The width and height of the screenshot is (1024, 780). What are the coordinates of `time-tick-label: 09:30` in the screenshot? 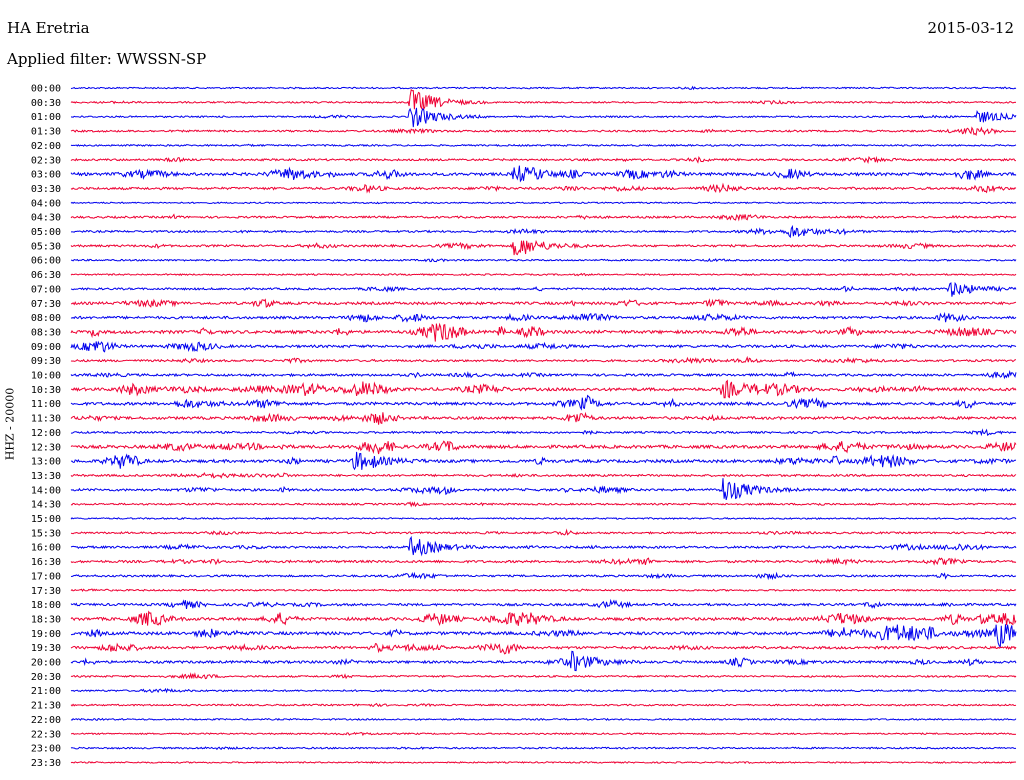 It's located at (46, 361).